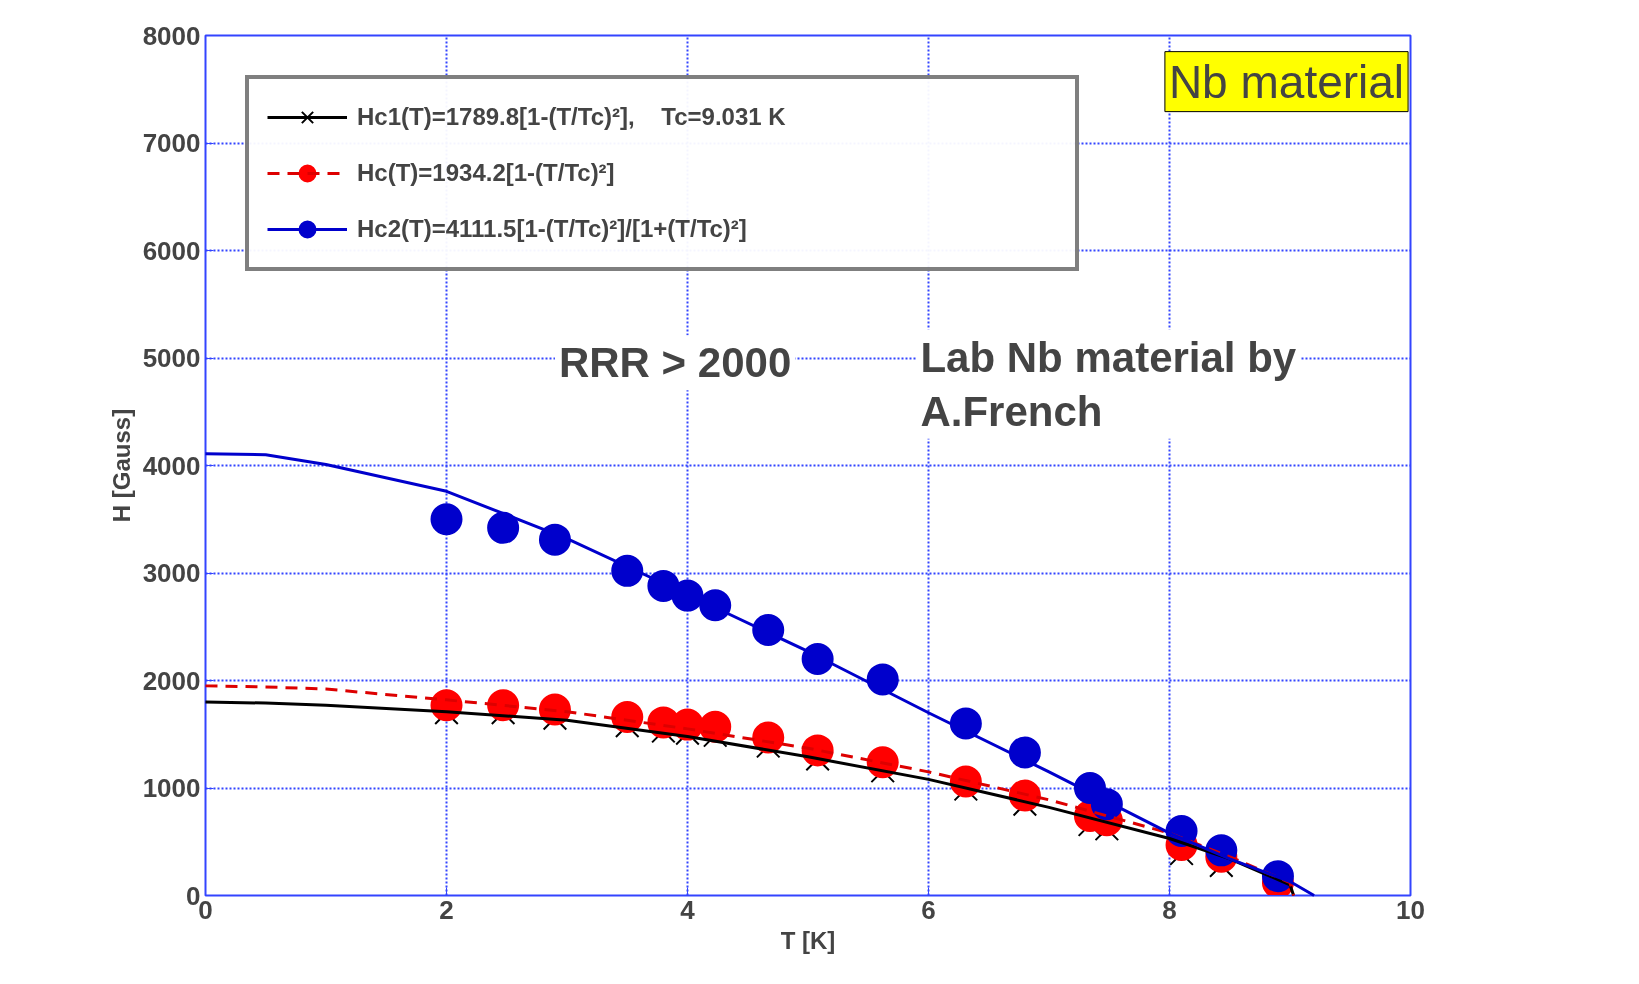  Describe the element at coordinates (552, 229) in the screenshot. I see `legend-label: Hc2(T)=4111.5[1-(T/Tc)²]/[1+(T/Tc)²]` at that location.